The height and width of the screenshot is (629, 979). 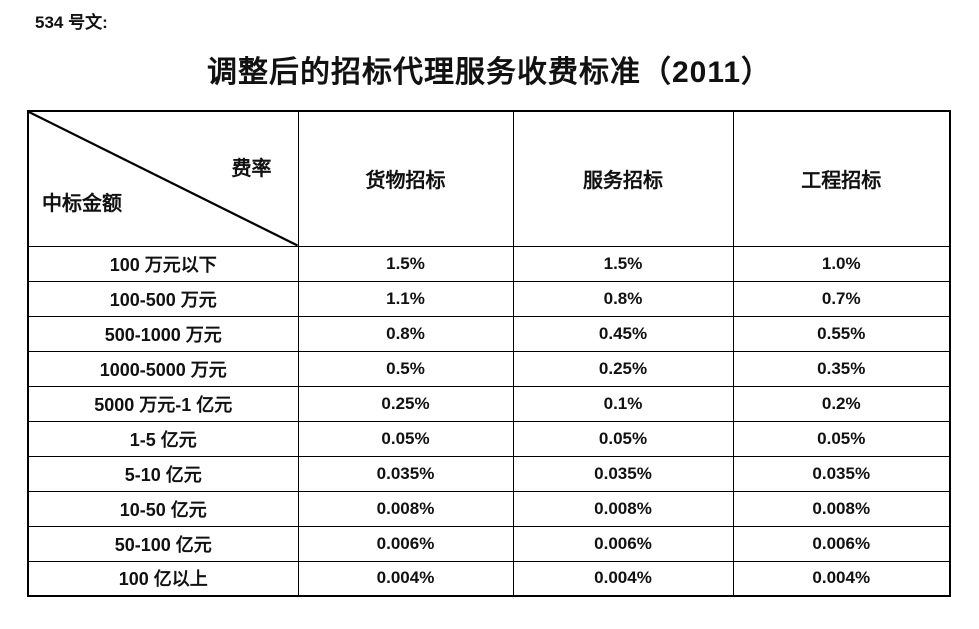 What do you see at coordinates (489, 72) in the screenshot?
I see `page-title: 调整后的招标代理服务收费标准（2011）` at bounding box center [489, 72].